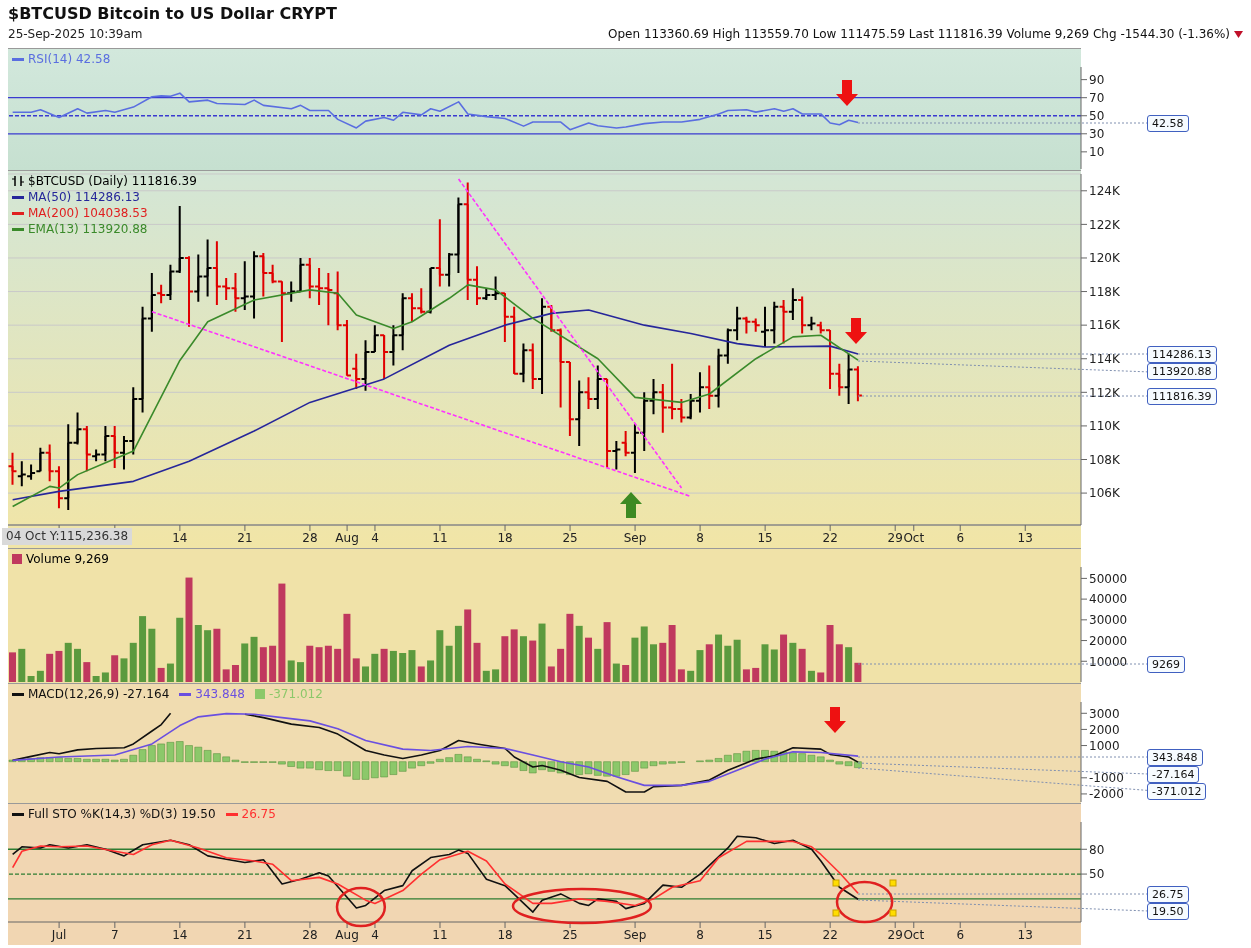 The image size is (1251, 948). What do you see at coordinates (258, 814) in the screenshot?
I see `legend-label: 26.75` at bounding box center [258, 814].